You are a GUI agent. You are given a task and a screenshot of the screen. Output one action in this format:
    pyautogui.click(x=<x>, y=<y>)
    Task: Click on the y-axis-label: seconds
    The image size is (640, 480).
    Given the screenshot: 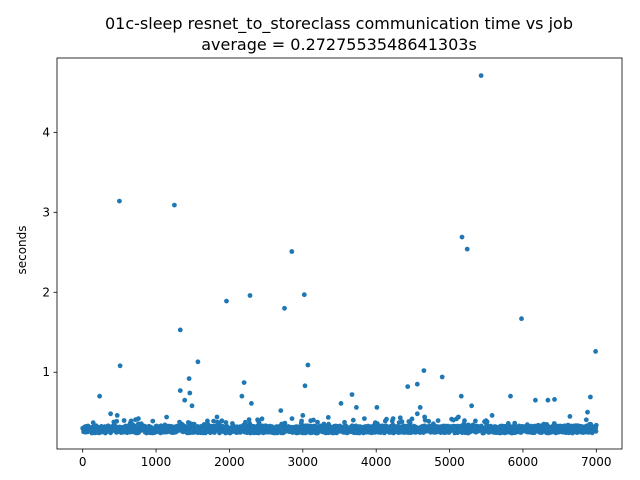 What is the action you would take?
    pyautogui.click(x=22, y=249)
    